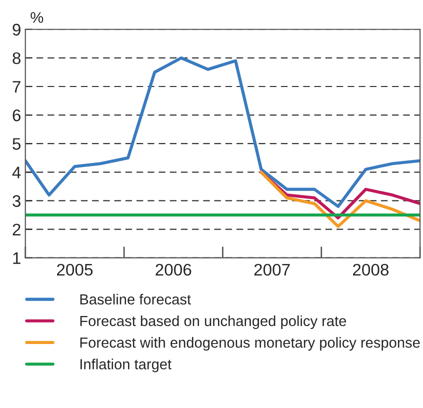 The width and height of the screenshot is (423, 408). I want to click on y-axis-title: %, so click(37, 17).